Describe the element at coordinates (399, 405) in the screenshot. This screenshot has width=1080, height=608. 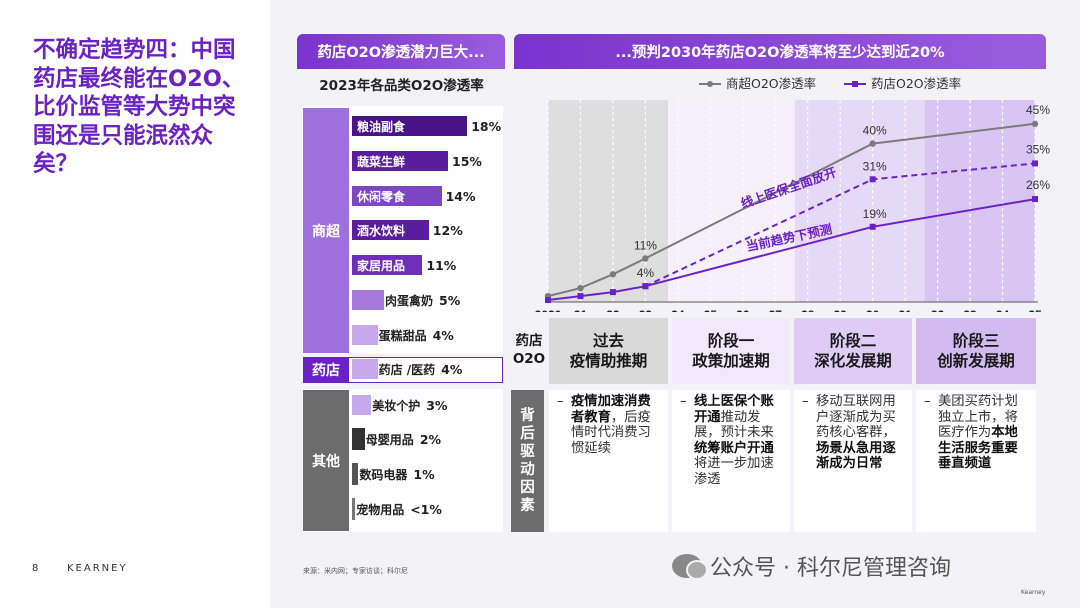
I see `bar-row: 美妆个护 3%` at that location.